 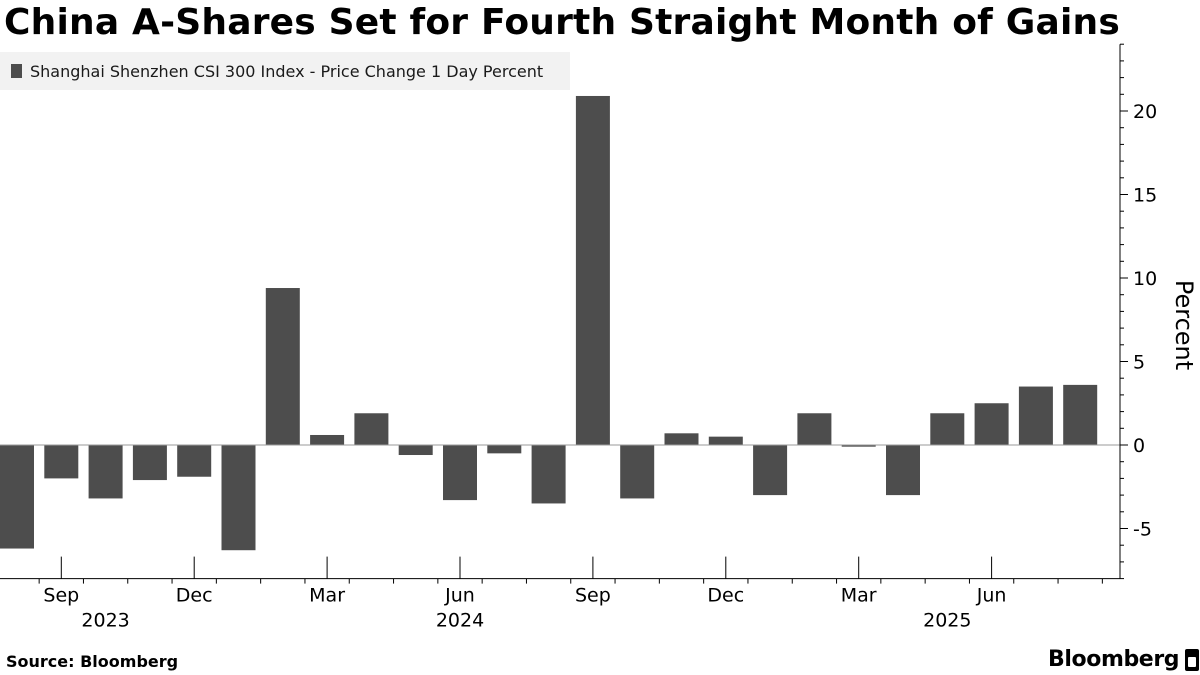 What do you see at coordinates (16, 71) in the screenshot?
I see `legend-swatch` at bounding box center [16, 71].